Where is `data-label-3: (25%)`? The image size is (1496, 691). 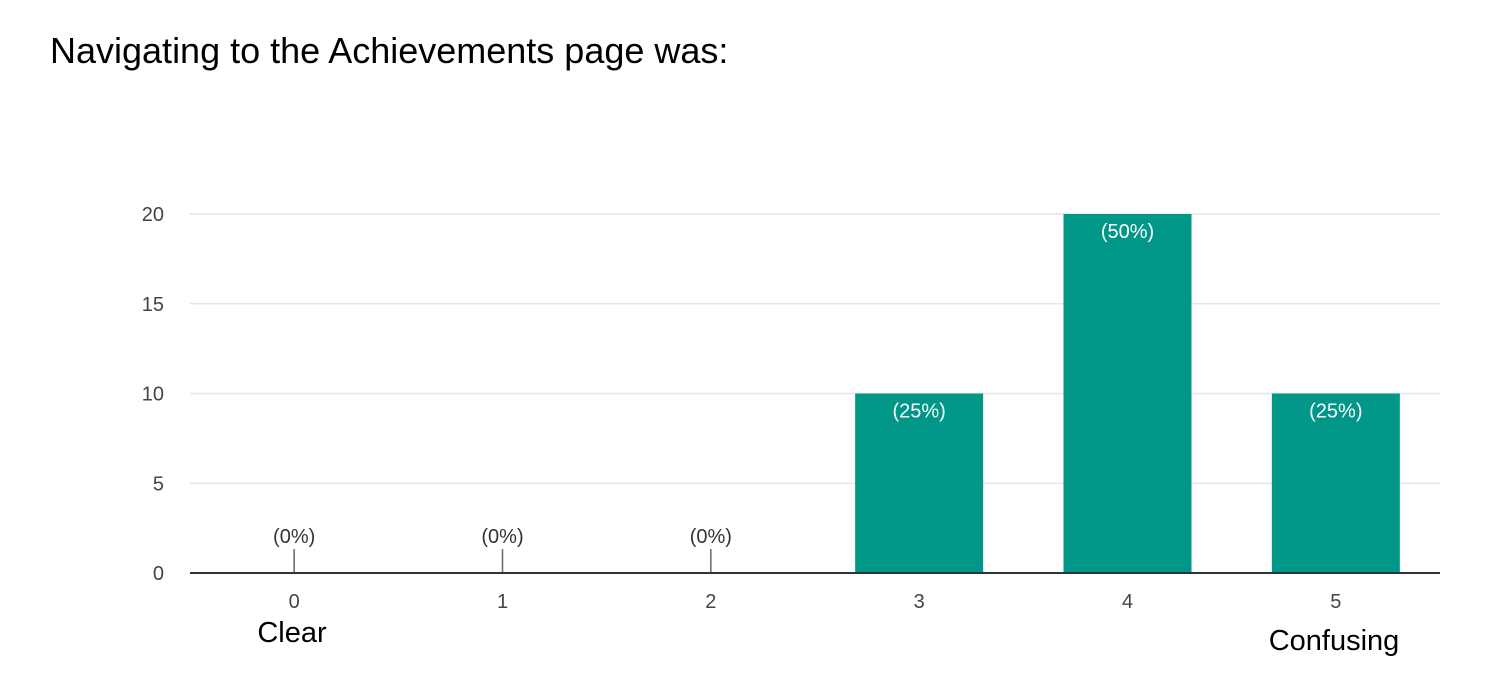
data-label-3: (25%) is located at coordinates (918, 412).